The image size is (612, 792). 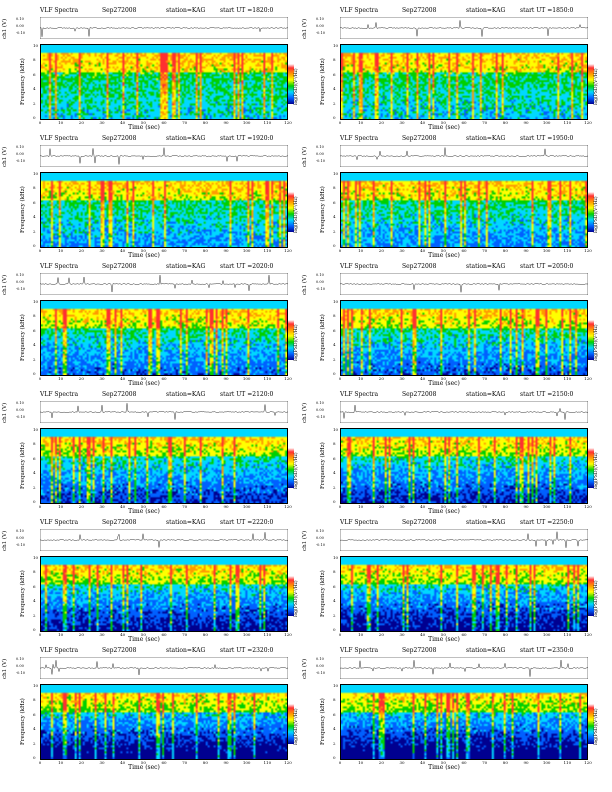 What do you see at coordinates (423, 378) in the screenshot?
I see `time-tick-label: 40` at bounding box center [423, 378].